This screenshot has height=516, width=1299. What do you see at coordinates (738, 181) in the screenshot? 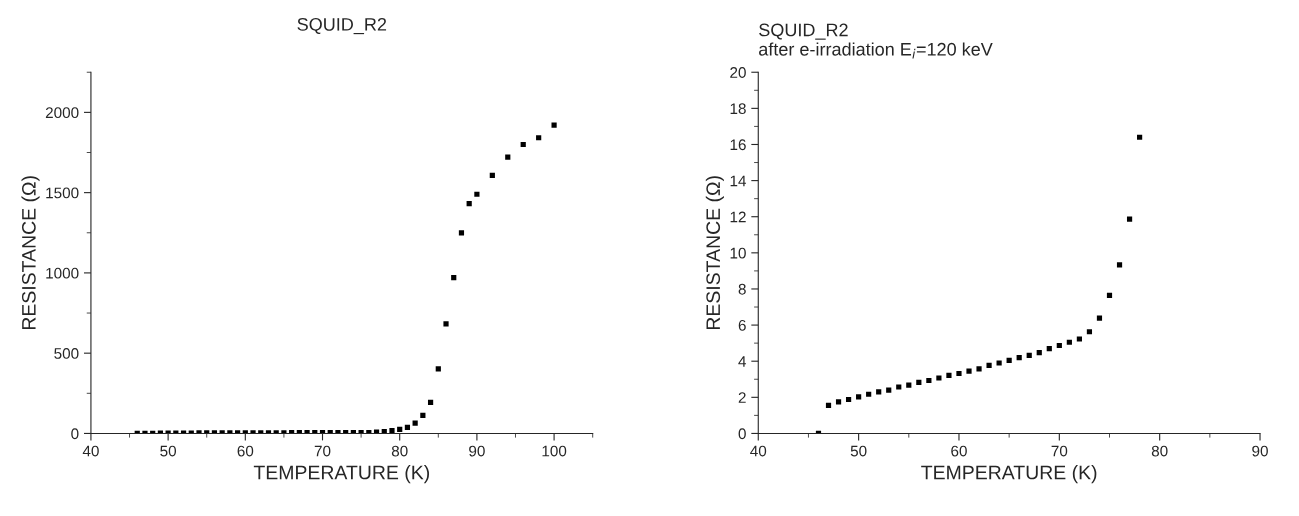
I see `y-tick-label: 14` at bounding box center [738, 181].